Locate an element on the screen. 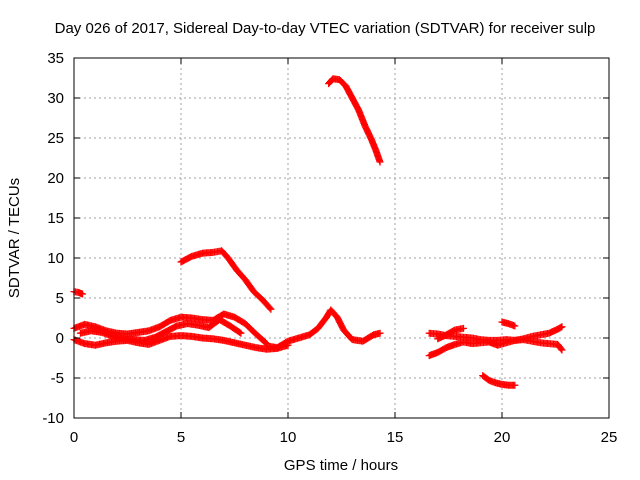 This screenshot has width=640, height=480. y-tick-label: 35 is located at coordinates (55, 58).